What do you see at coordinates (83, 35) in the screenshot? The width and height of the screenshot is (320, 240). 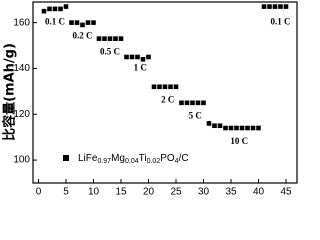 I see `annotation: 0.2 C` at bounding box center [83, 35].